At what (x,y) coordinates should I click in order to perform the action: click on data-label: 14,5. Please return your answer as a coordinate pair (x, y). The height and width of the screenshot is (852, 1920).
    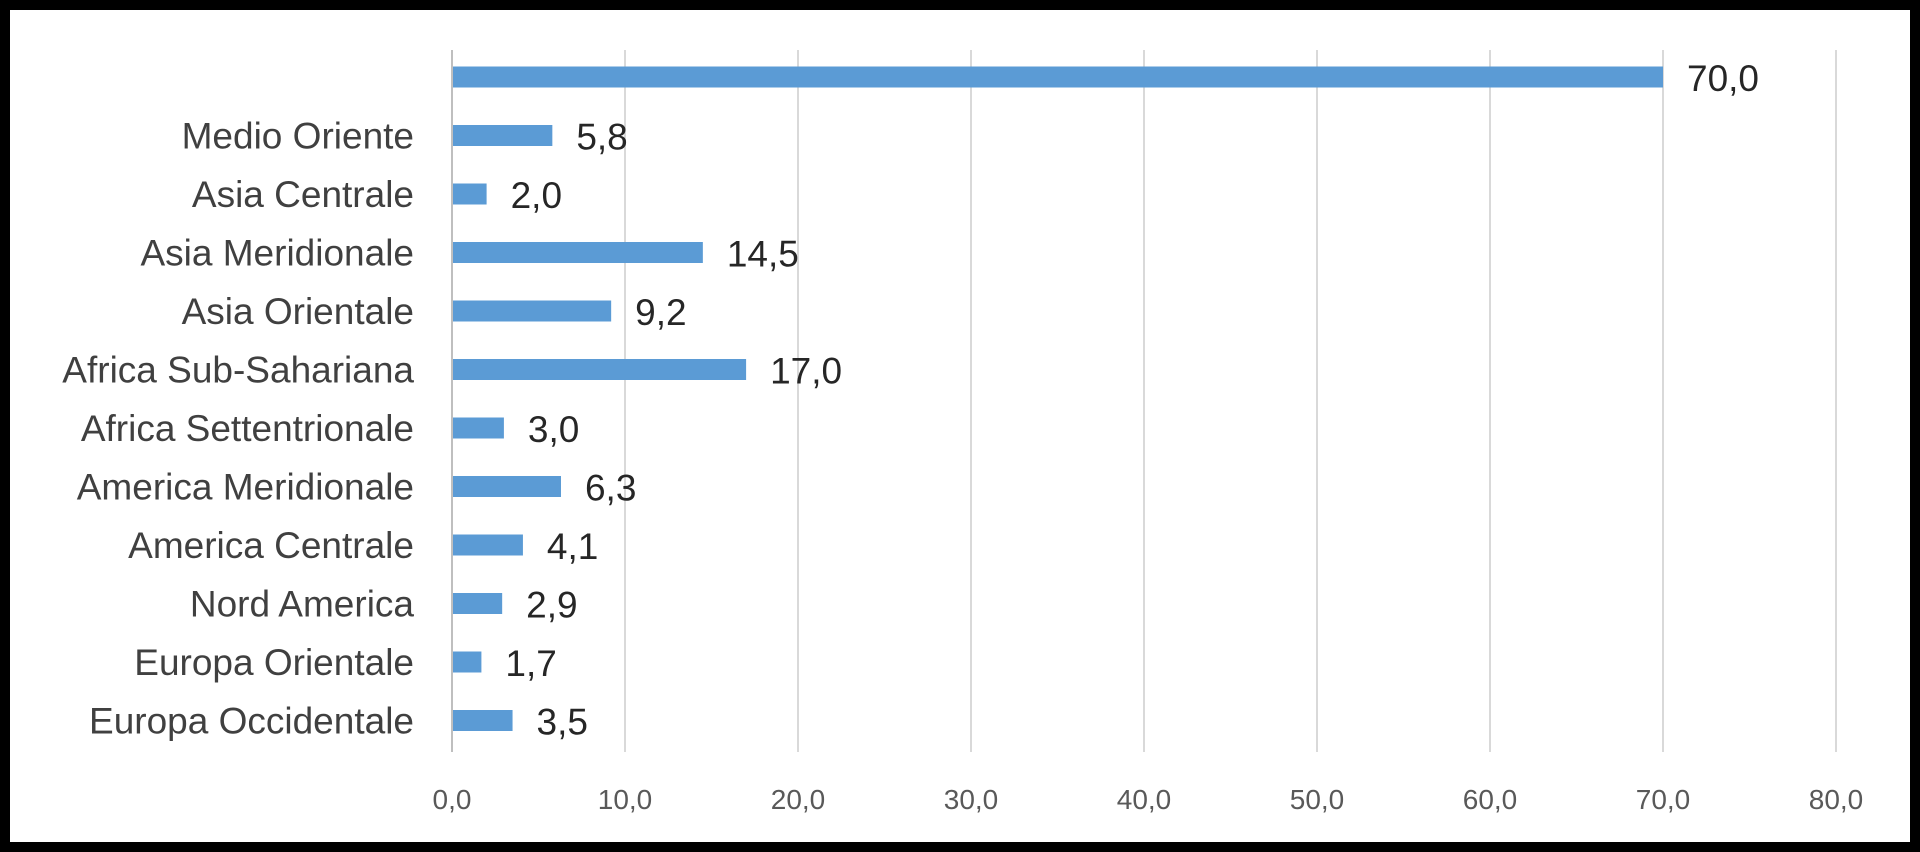
    Looking at the image, I should click on (763, 254).